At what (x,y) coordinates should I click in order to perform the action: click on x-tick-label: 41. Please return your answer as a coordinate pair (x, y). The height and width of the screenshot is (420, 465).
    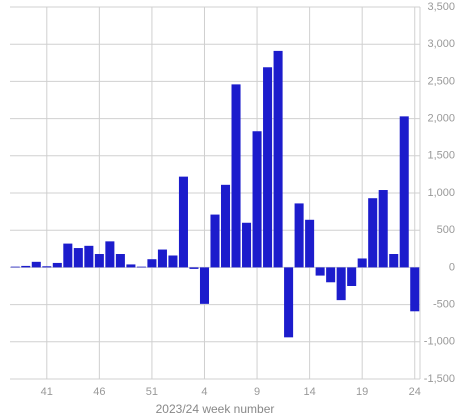
    Looking at the image, I should click on (47, 392).